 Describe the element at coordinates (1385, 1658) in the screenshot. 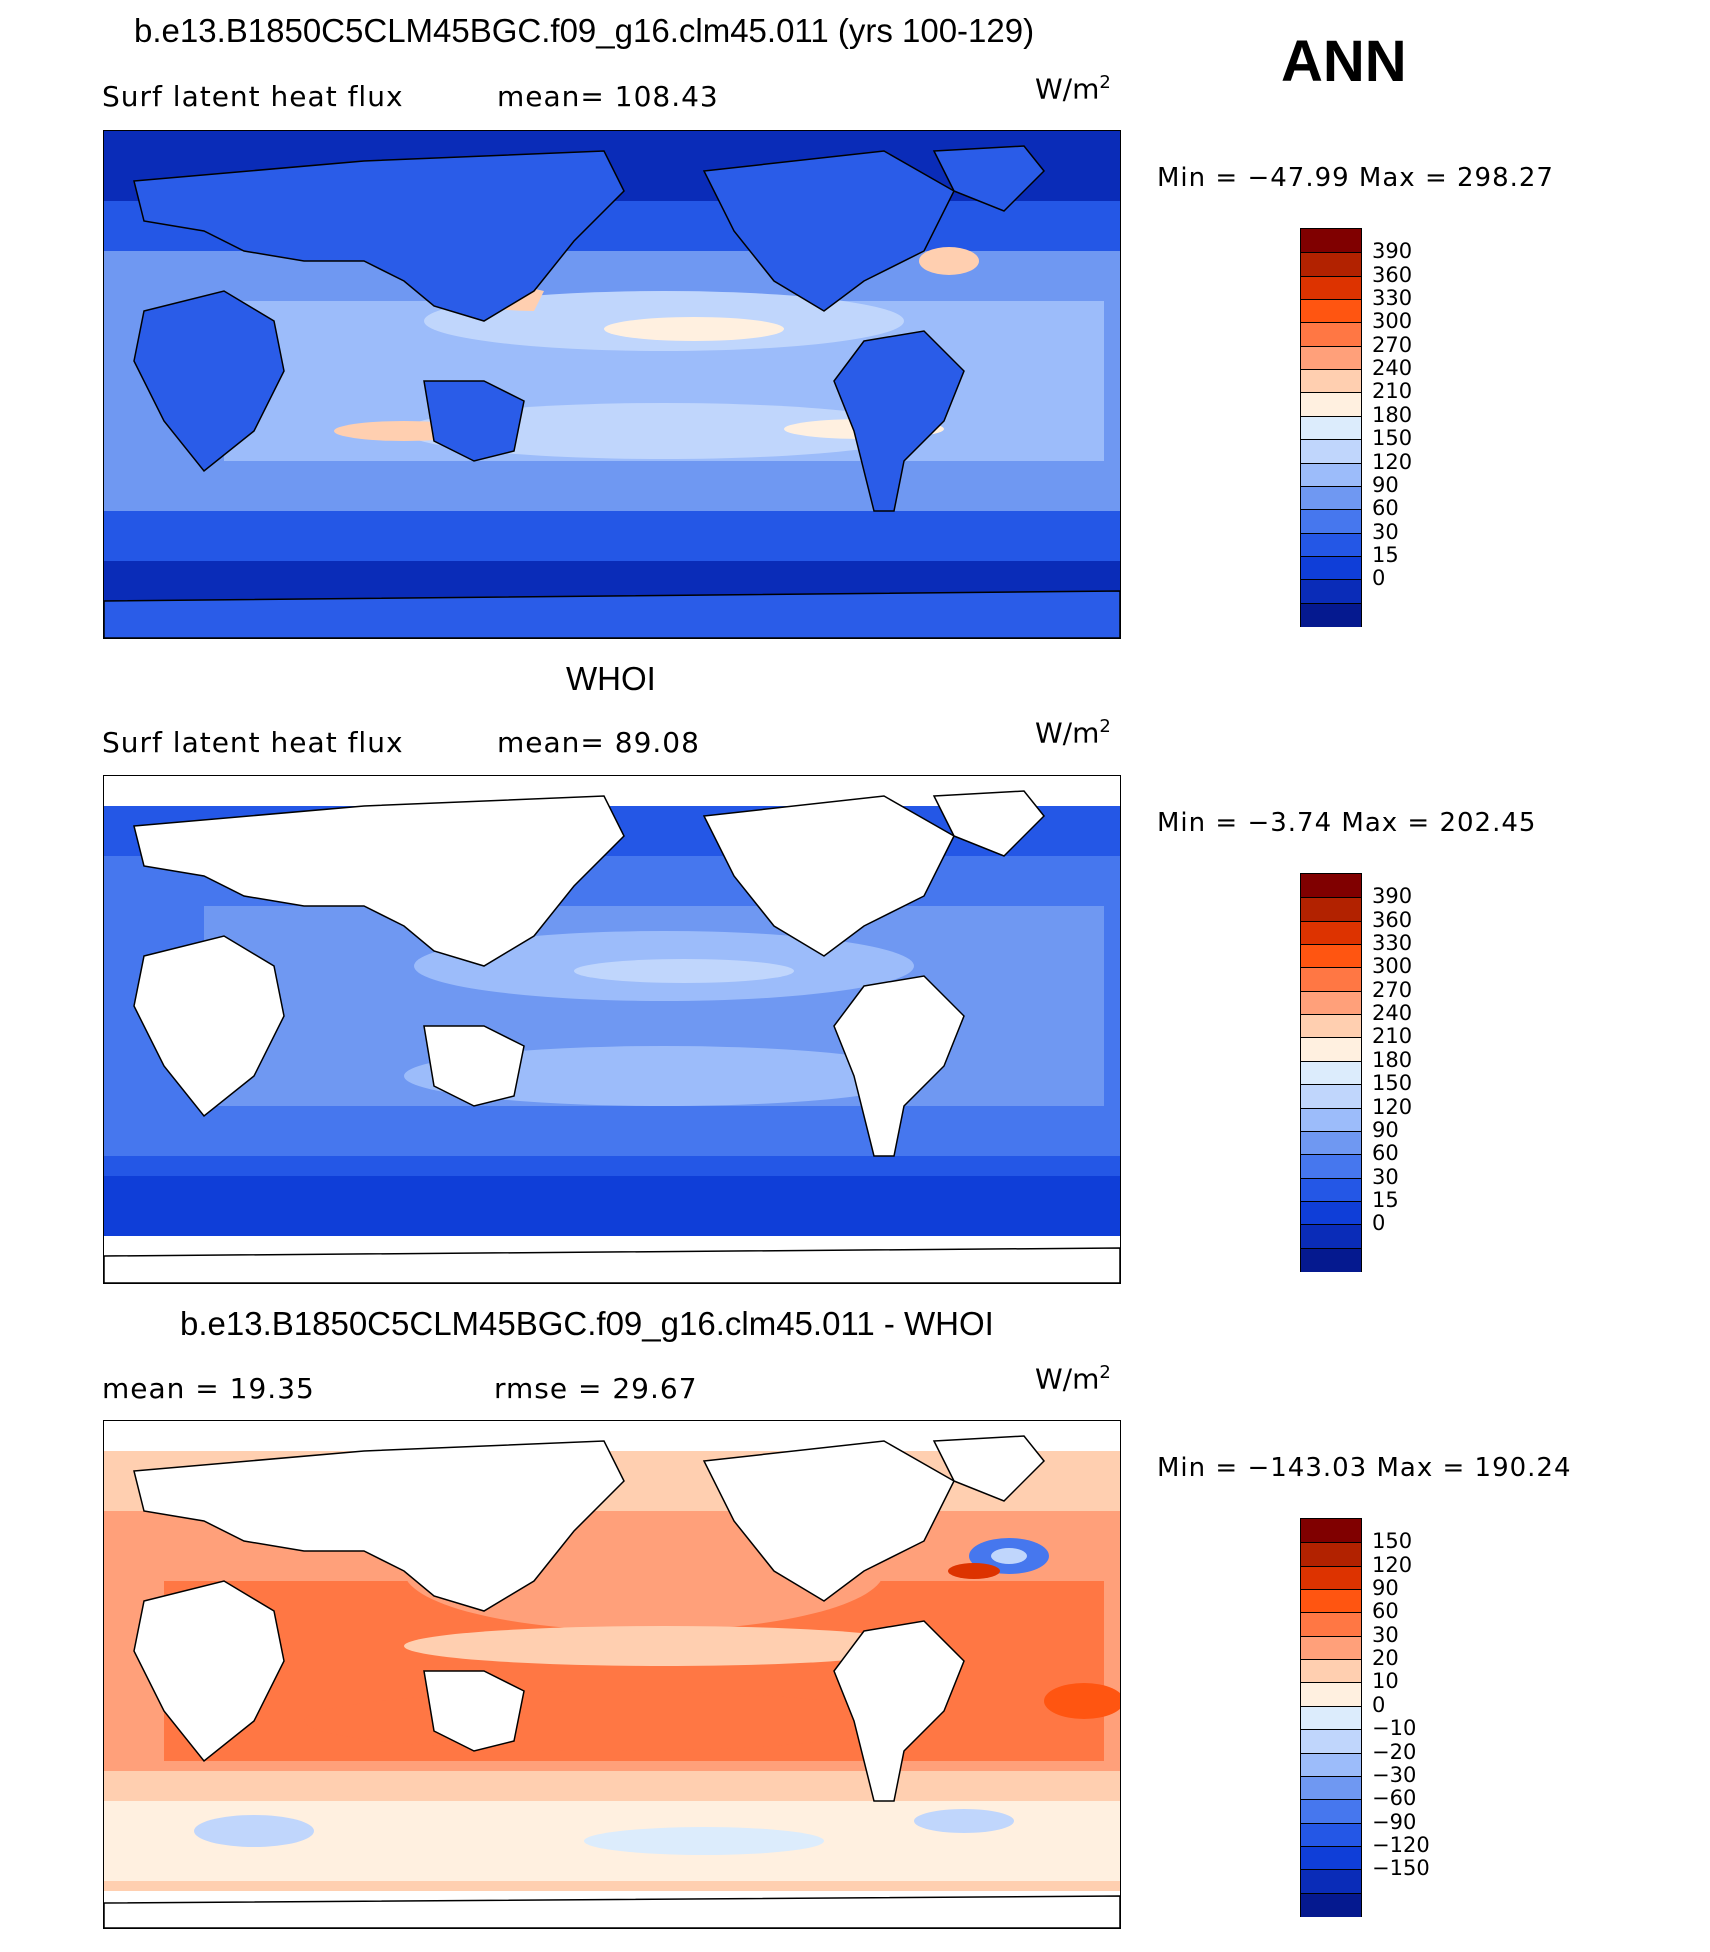

I see `colorbar-tick-label: 20` at that location.